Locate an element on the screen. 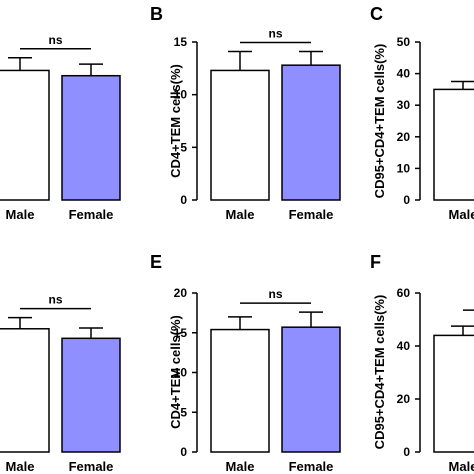  chart-panel-6: F 0 20 40 60 CD95+CD4+TEM cells(%) Male is located at coordinates (422, 363).